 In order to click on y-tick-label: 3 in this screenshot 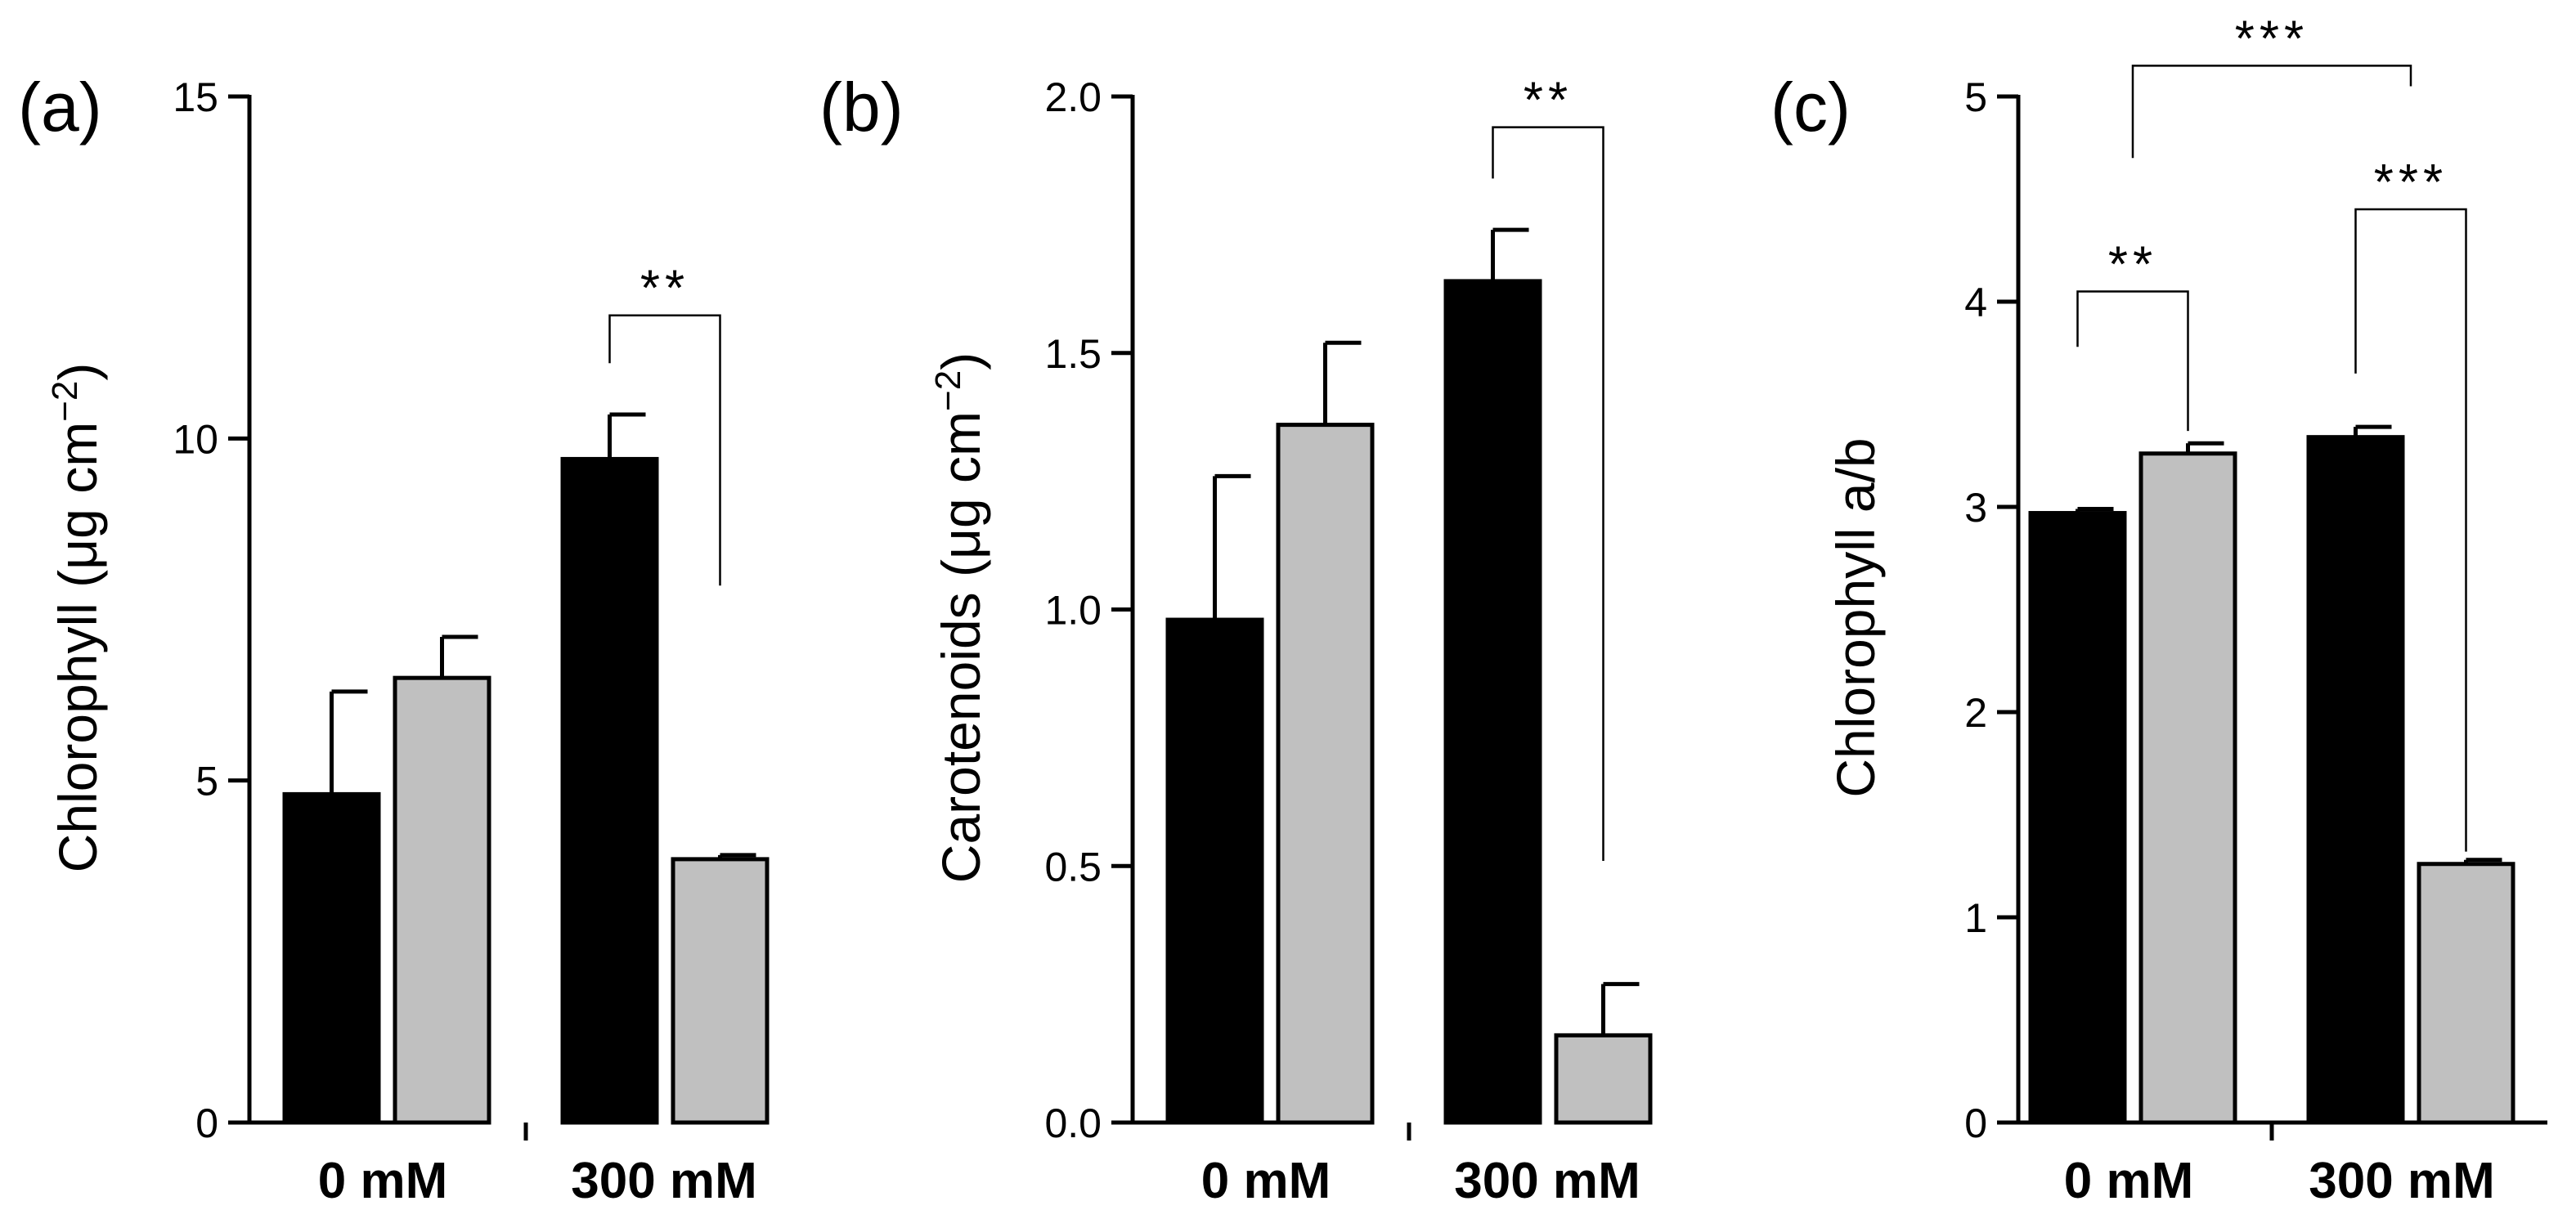, I will do `click(1975, 508)`.